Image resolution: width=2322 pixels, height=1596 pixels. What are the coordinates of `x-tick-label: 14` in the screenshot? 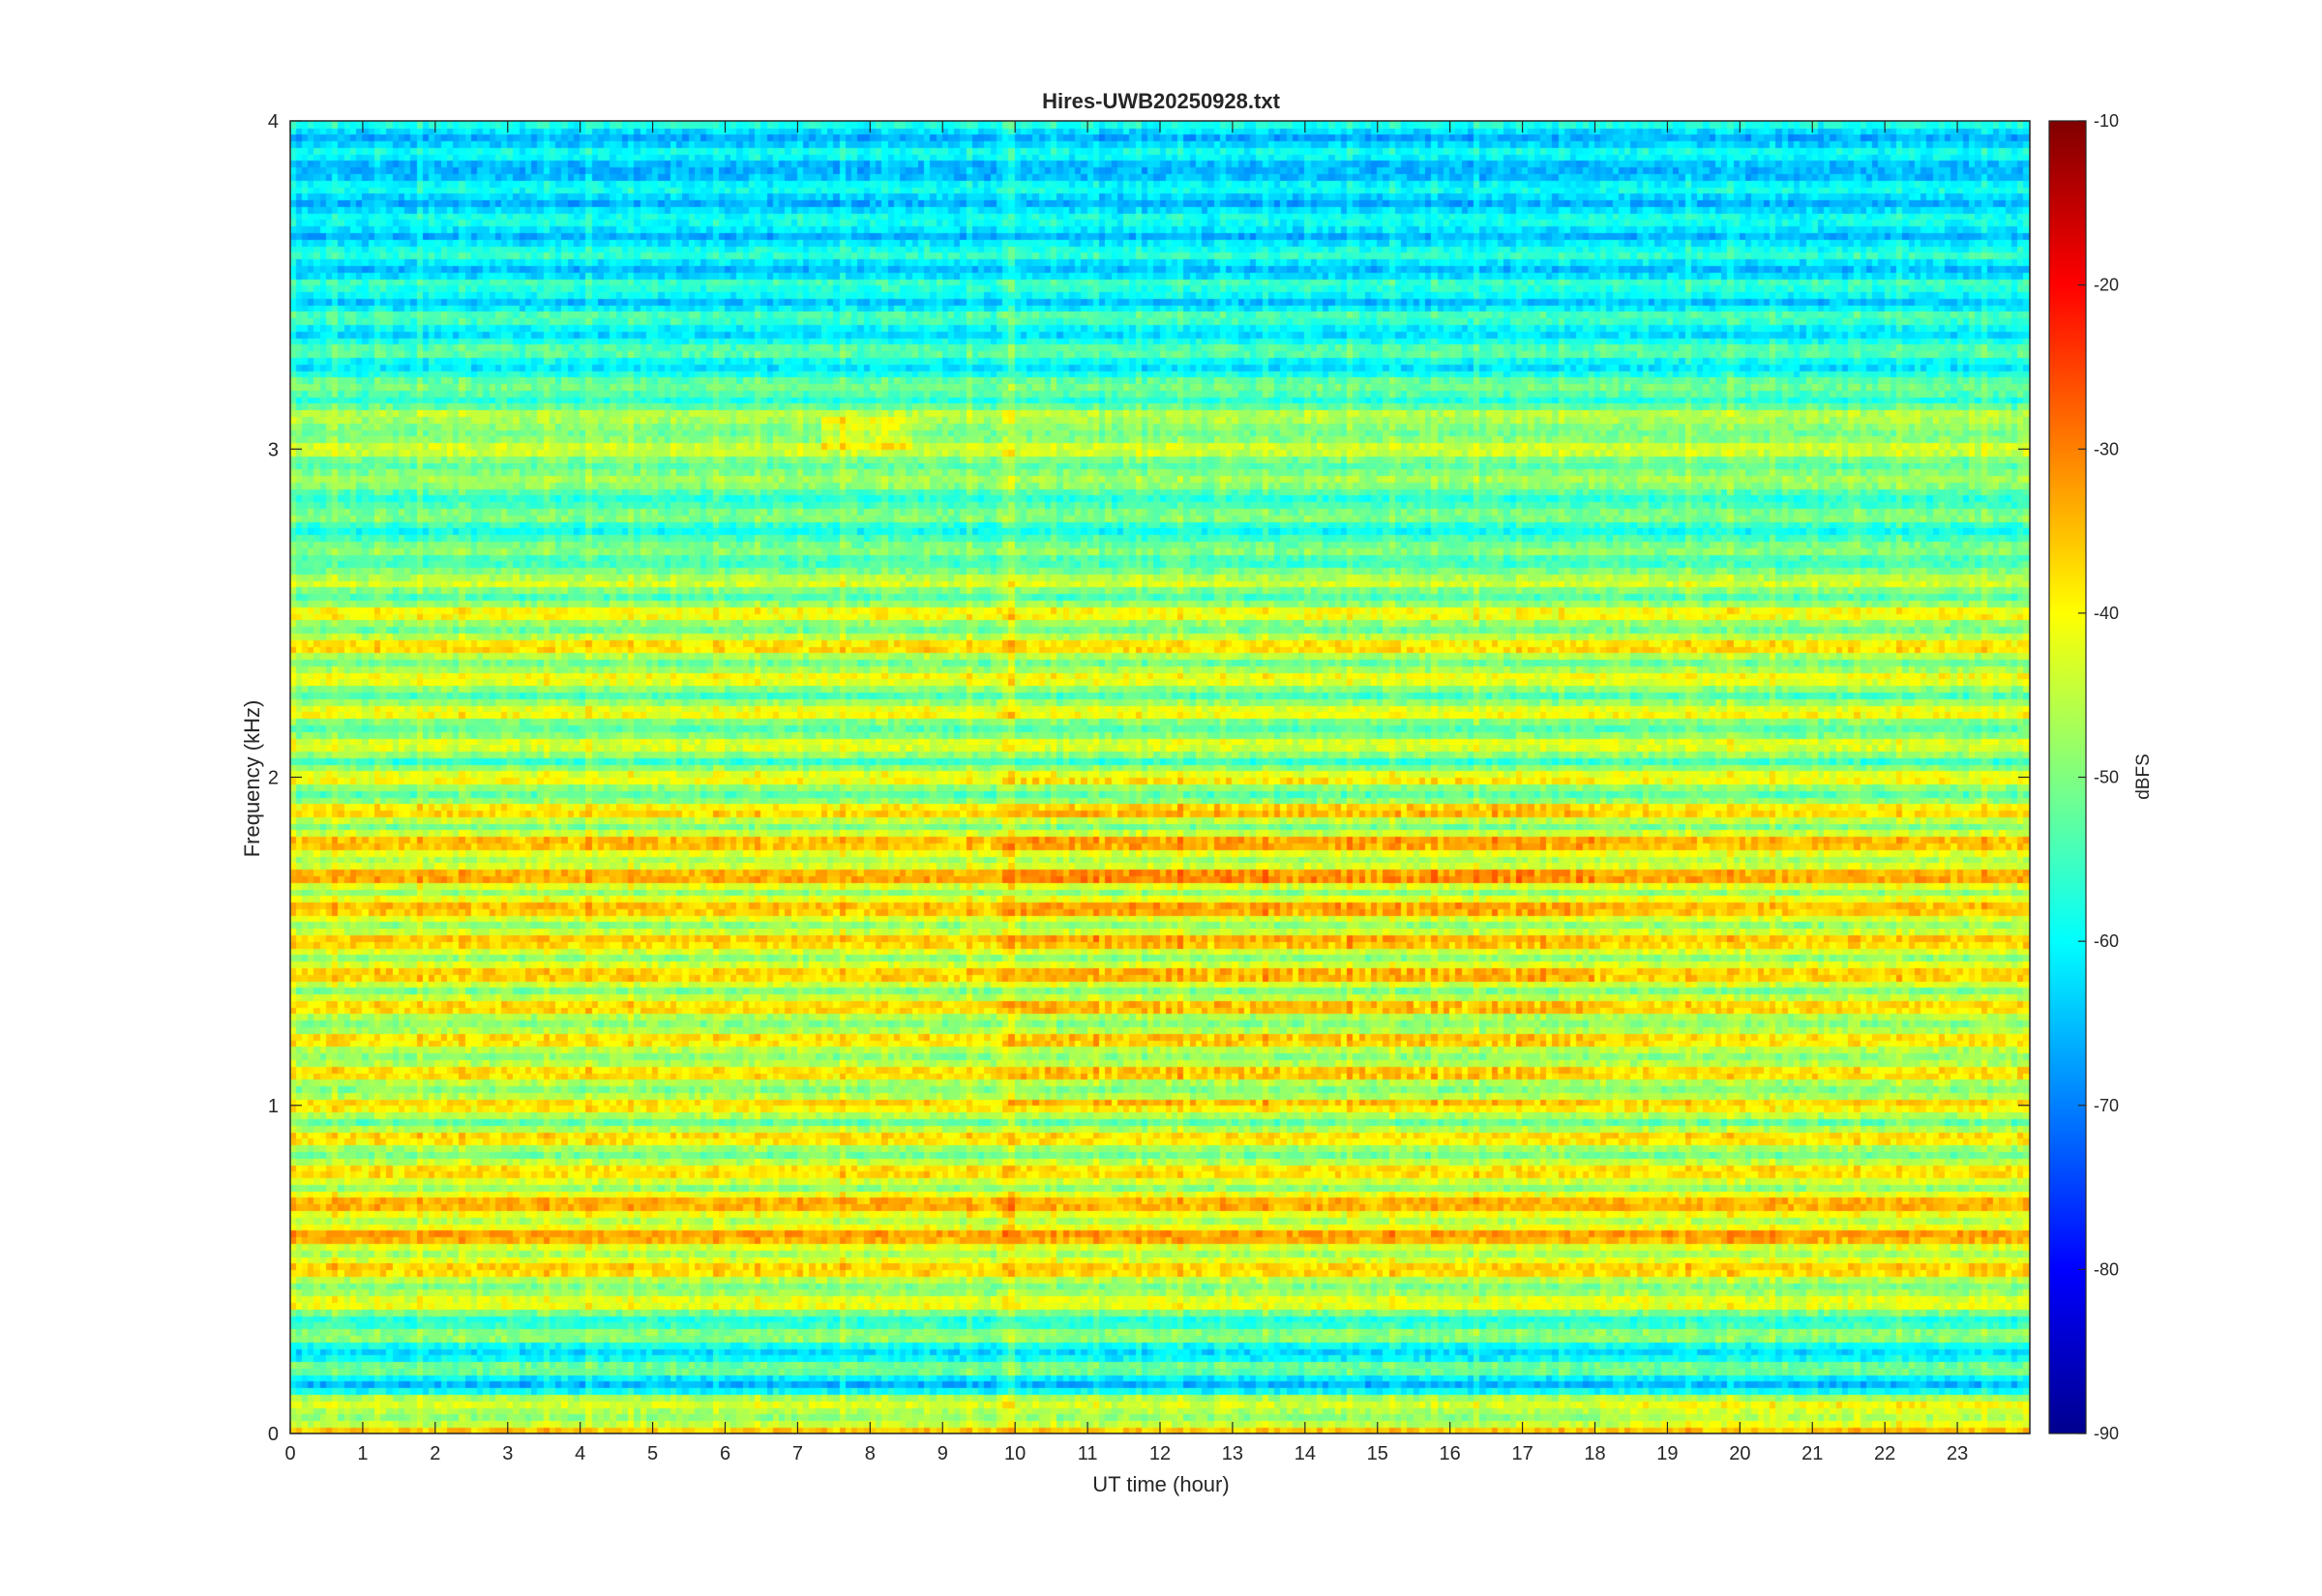 It's located at (1305, 1453).